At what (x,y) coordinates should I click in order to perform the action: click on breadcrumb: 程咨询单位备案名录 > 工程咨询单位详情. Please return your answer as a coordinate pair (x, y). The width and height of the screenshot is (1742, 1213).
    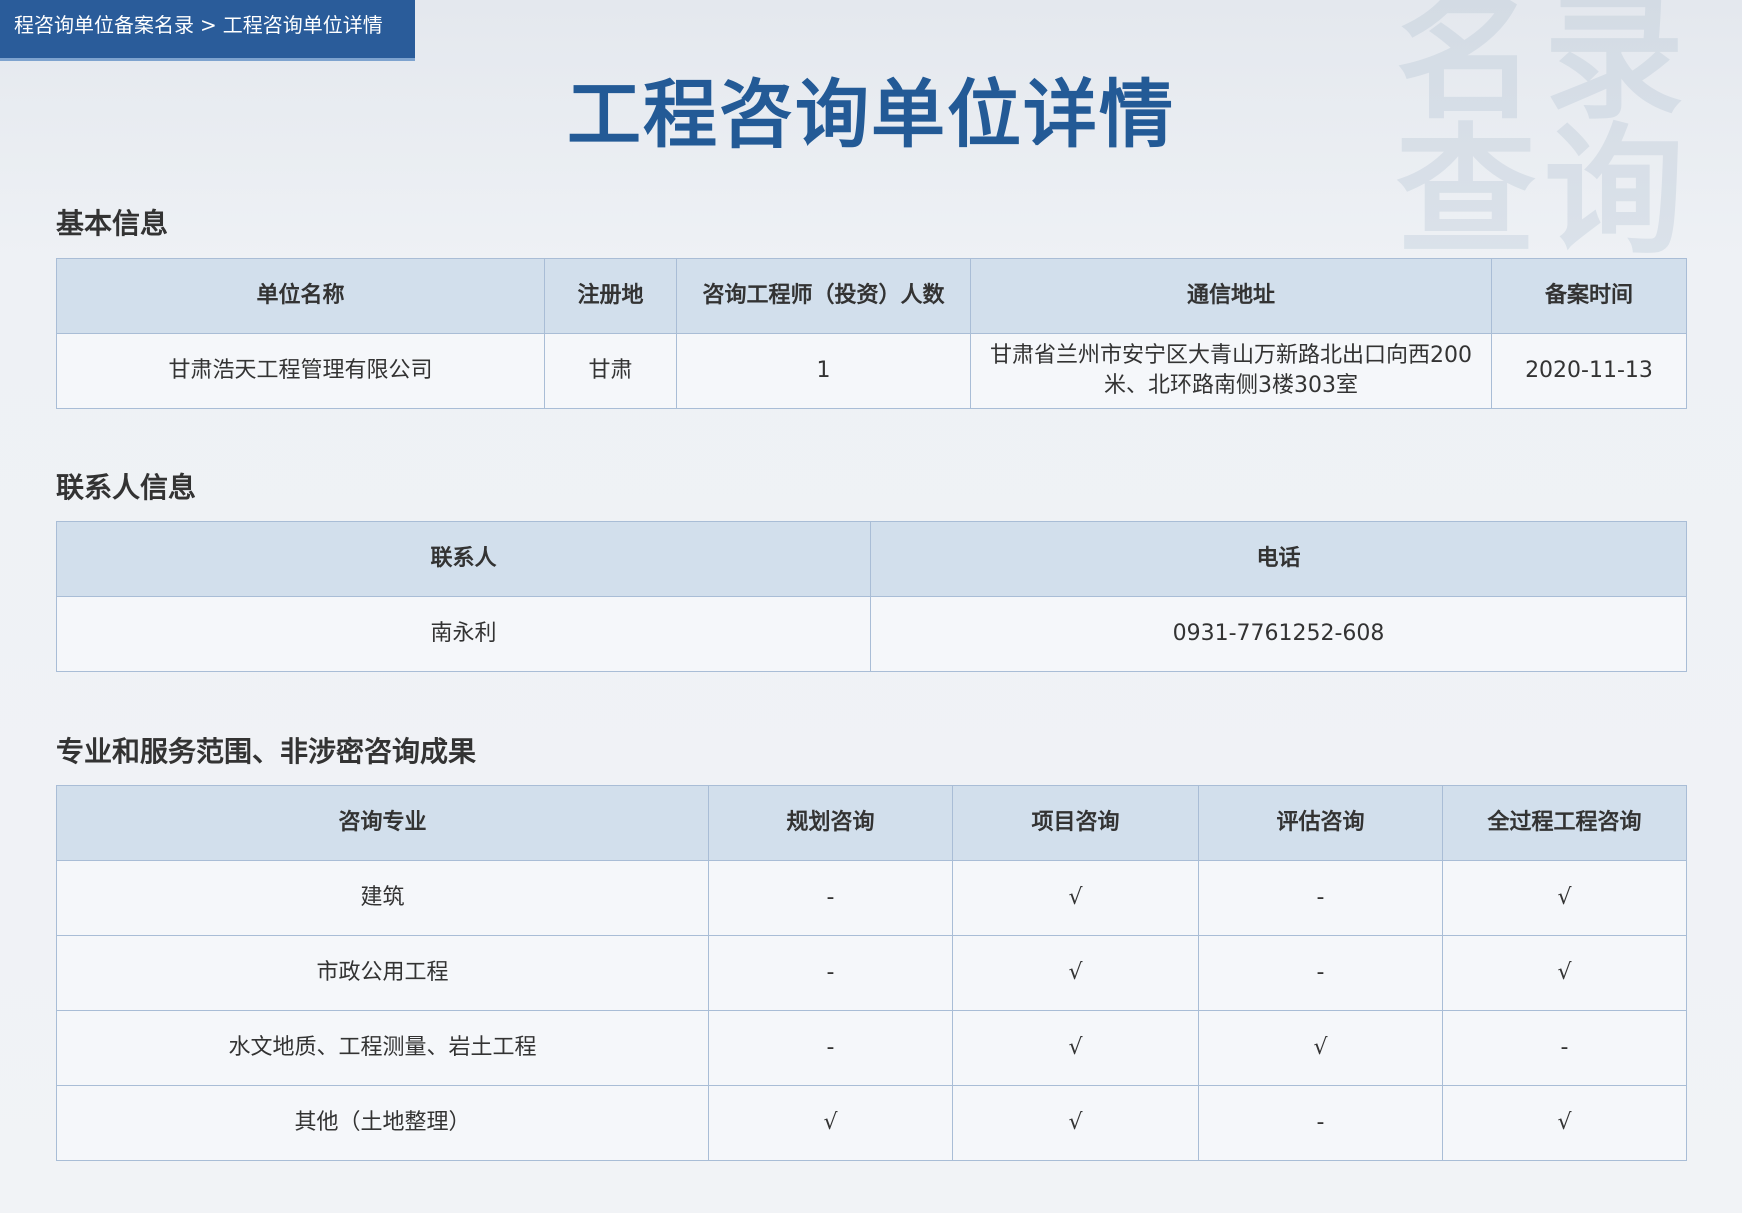
    Looking at the image, I should click on (207, 29).